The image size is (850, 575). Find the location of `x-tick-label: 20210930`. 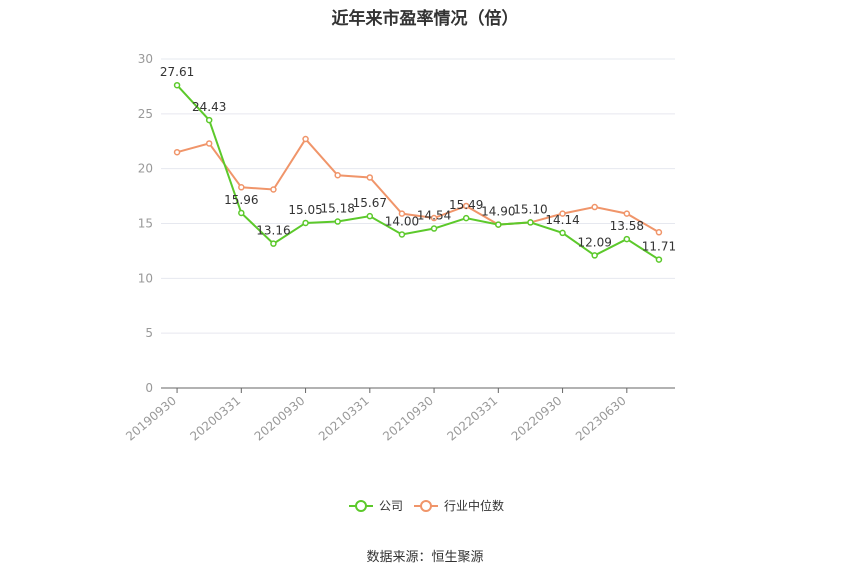

x-tick-label: 20210930 is located at coordinates (408, 419).